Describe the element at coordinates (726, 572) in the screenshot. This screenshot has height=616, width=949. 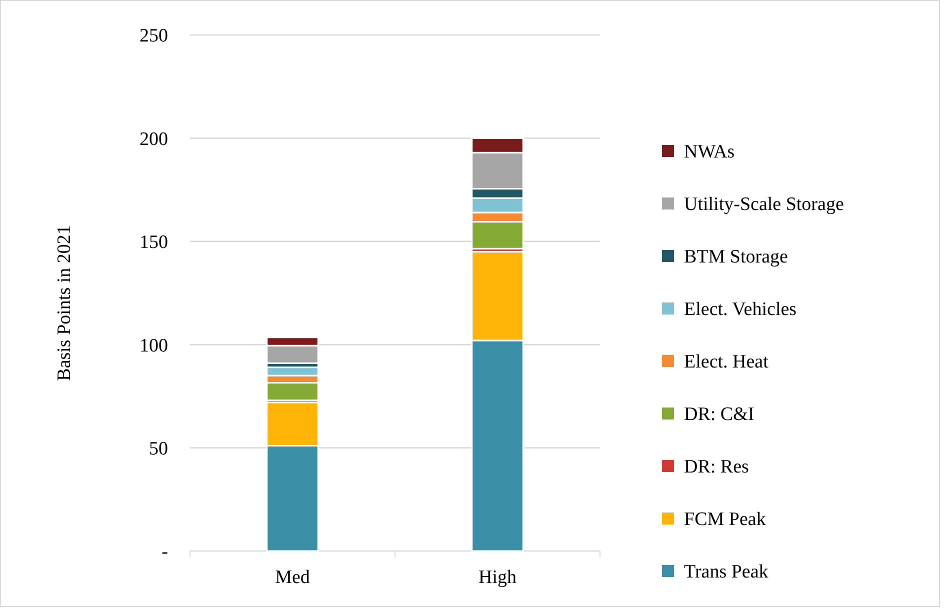
I see `legend-label: Trans Peak` at that location.